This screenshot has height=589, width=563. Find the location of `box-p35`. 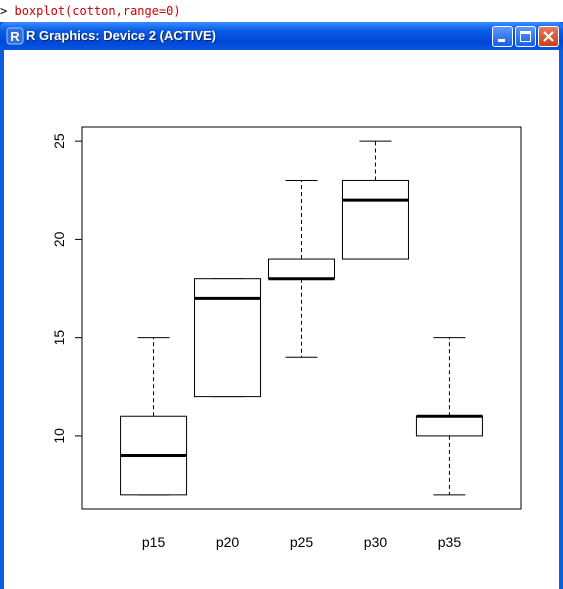

box-p35 is located at coordinates (449, 426).